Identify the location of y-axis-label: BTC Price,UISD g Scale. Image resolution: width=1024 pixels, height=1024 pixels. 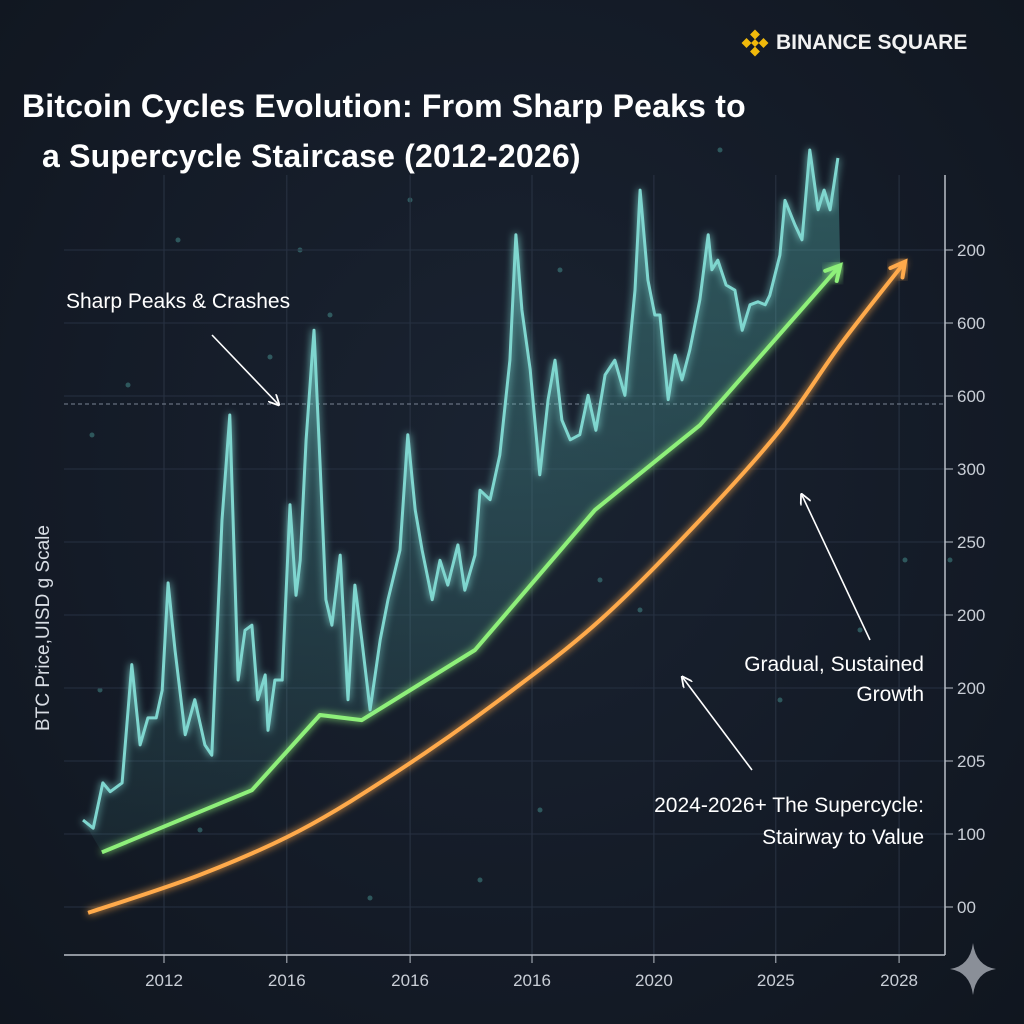
(43, 628).